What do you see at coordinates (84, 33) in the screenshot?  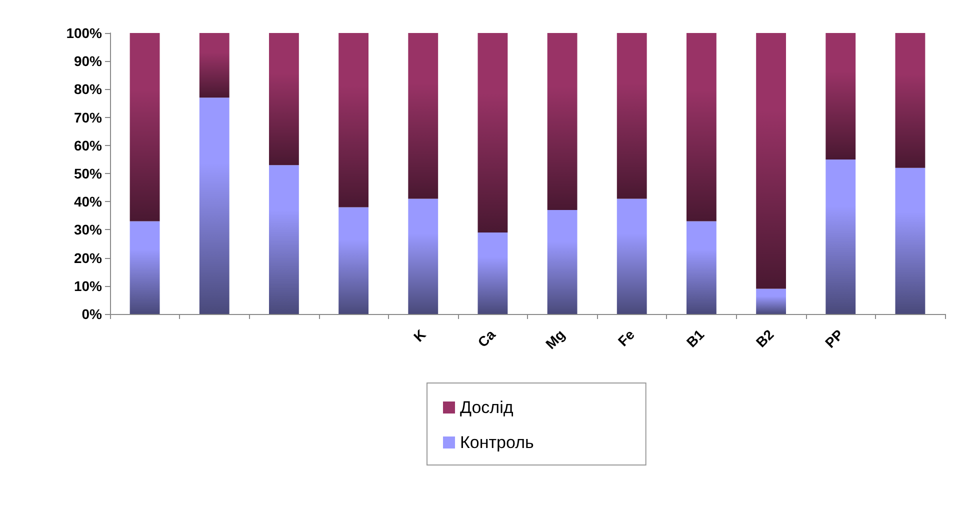 I see `y-tick-label: 100%` at bounding box center [84, 33].